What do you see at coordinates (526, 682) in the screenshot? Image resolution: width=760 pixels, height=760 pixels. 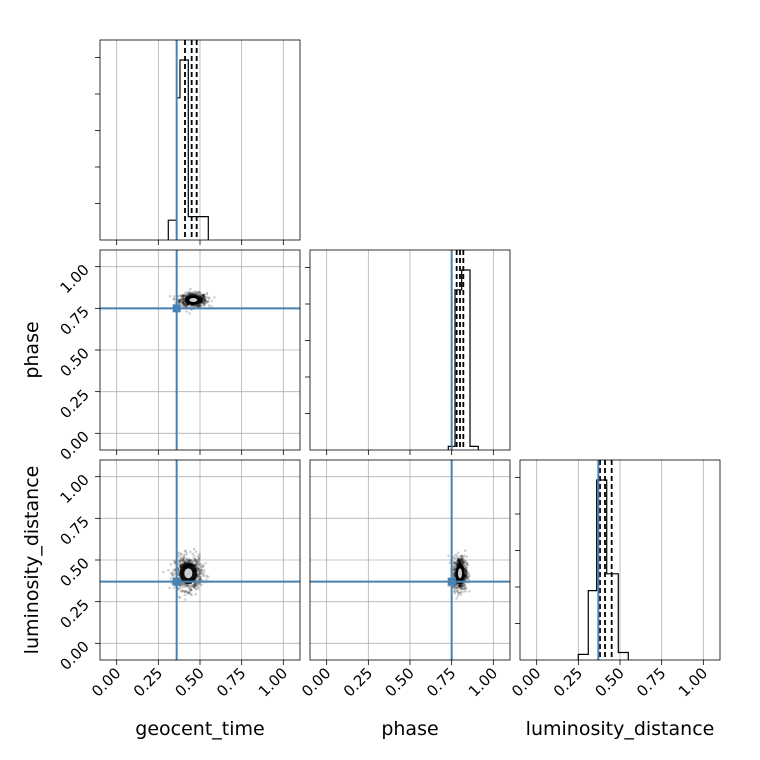 I see `x-tick-label-luminosity_distance-0: 0.00` at bounding box center [526, 682].